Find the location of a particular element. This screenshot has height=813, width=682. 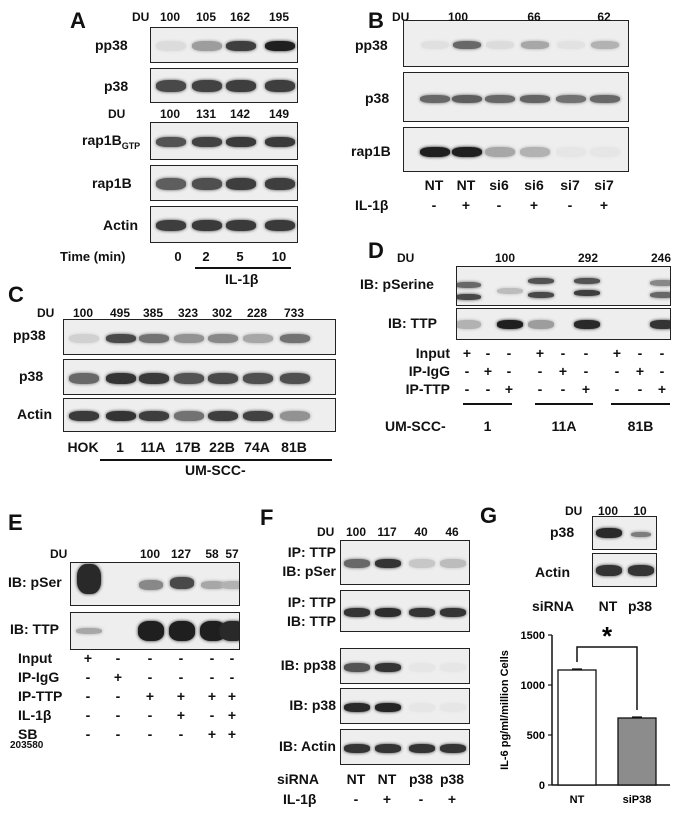

panel-e-sign: + is located at coordinates (181, 715).